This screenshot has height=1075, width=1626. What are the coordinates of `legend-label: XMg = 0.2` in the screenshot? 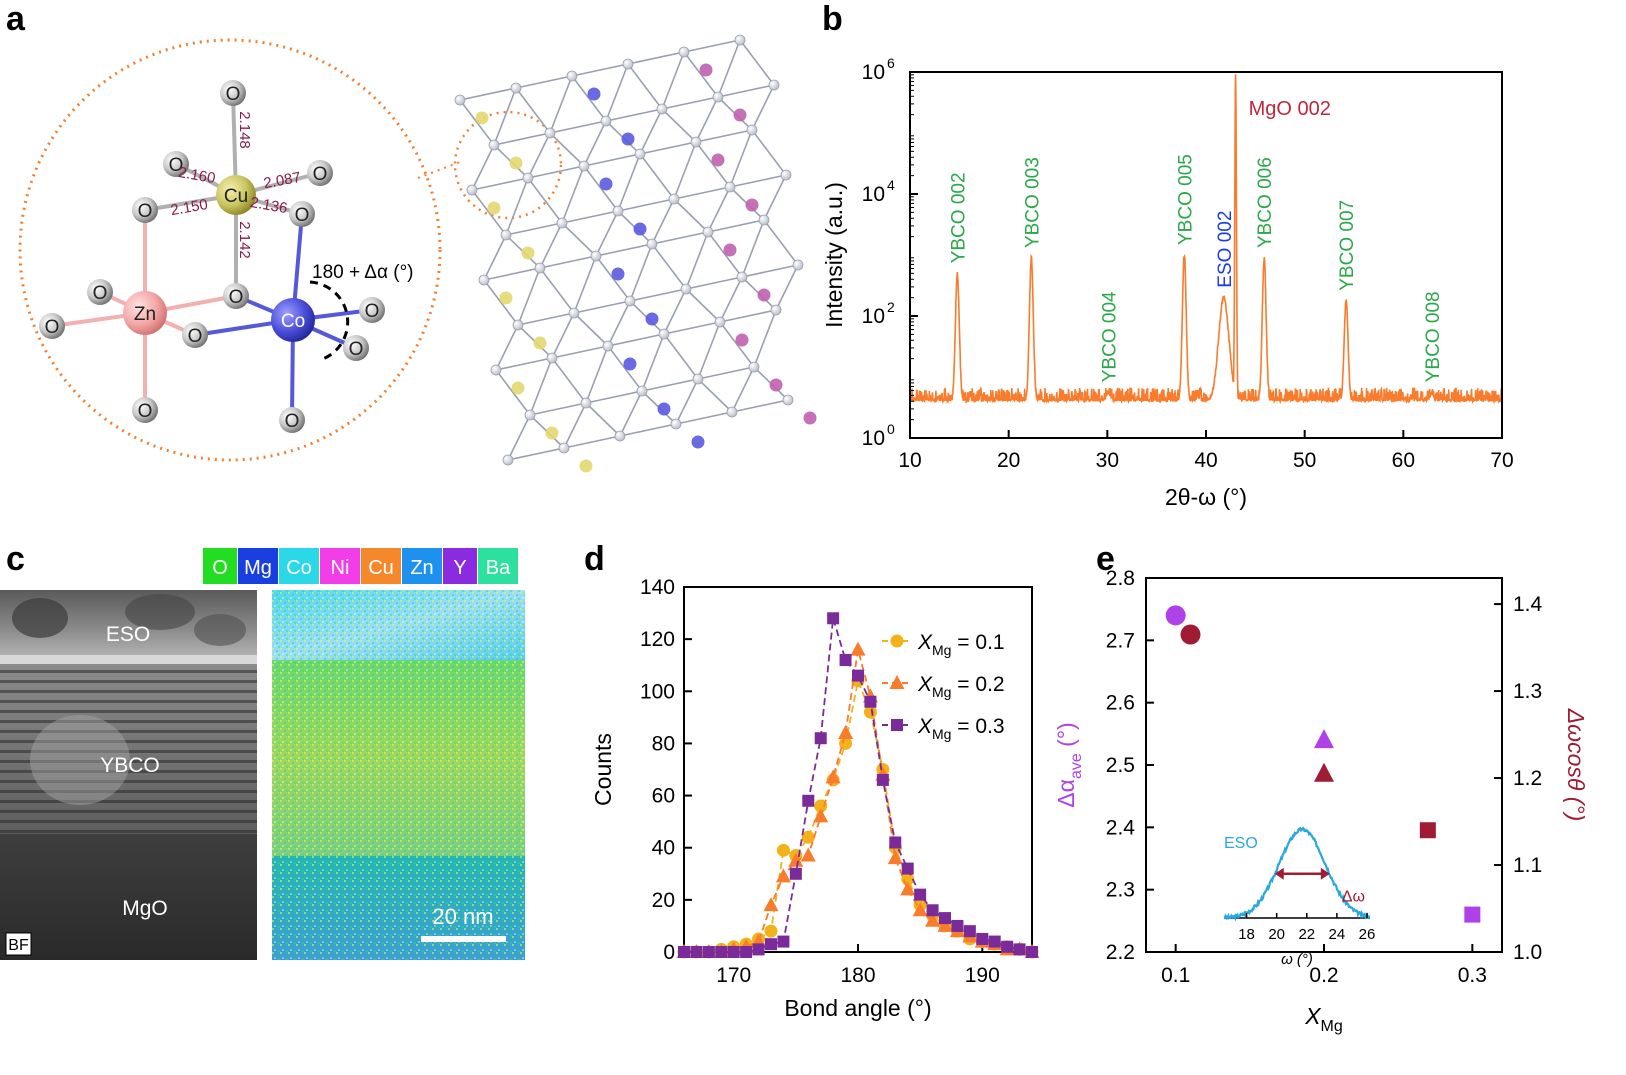 It's located at (961, 686).